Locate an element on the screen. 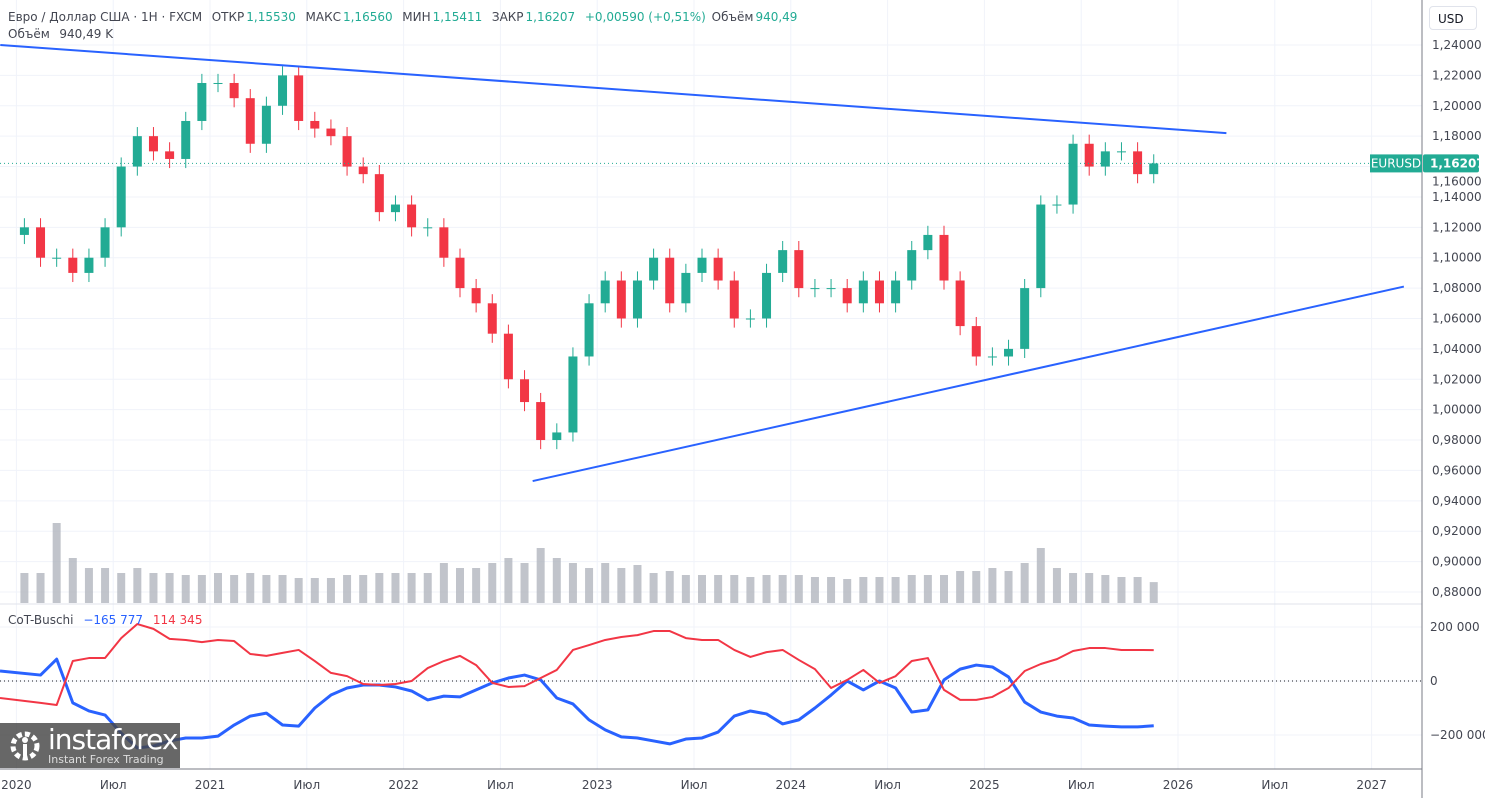 The image size is (1485, 798). trendline-resistance is located at coordinates (613, 89).